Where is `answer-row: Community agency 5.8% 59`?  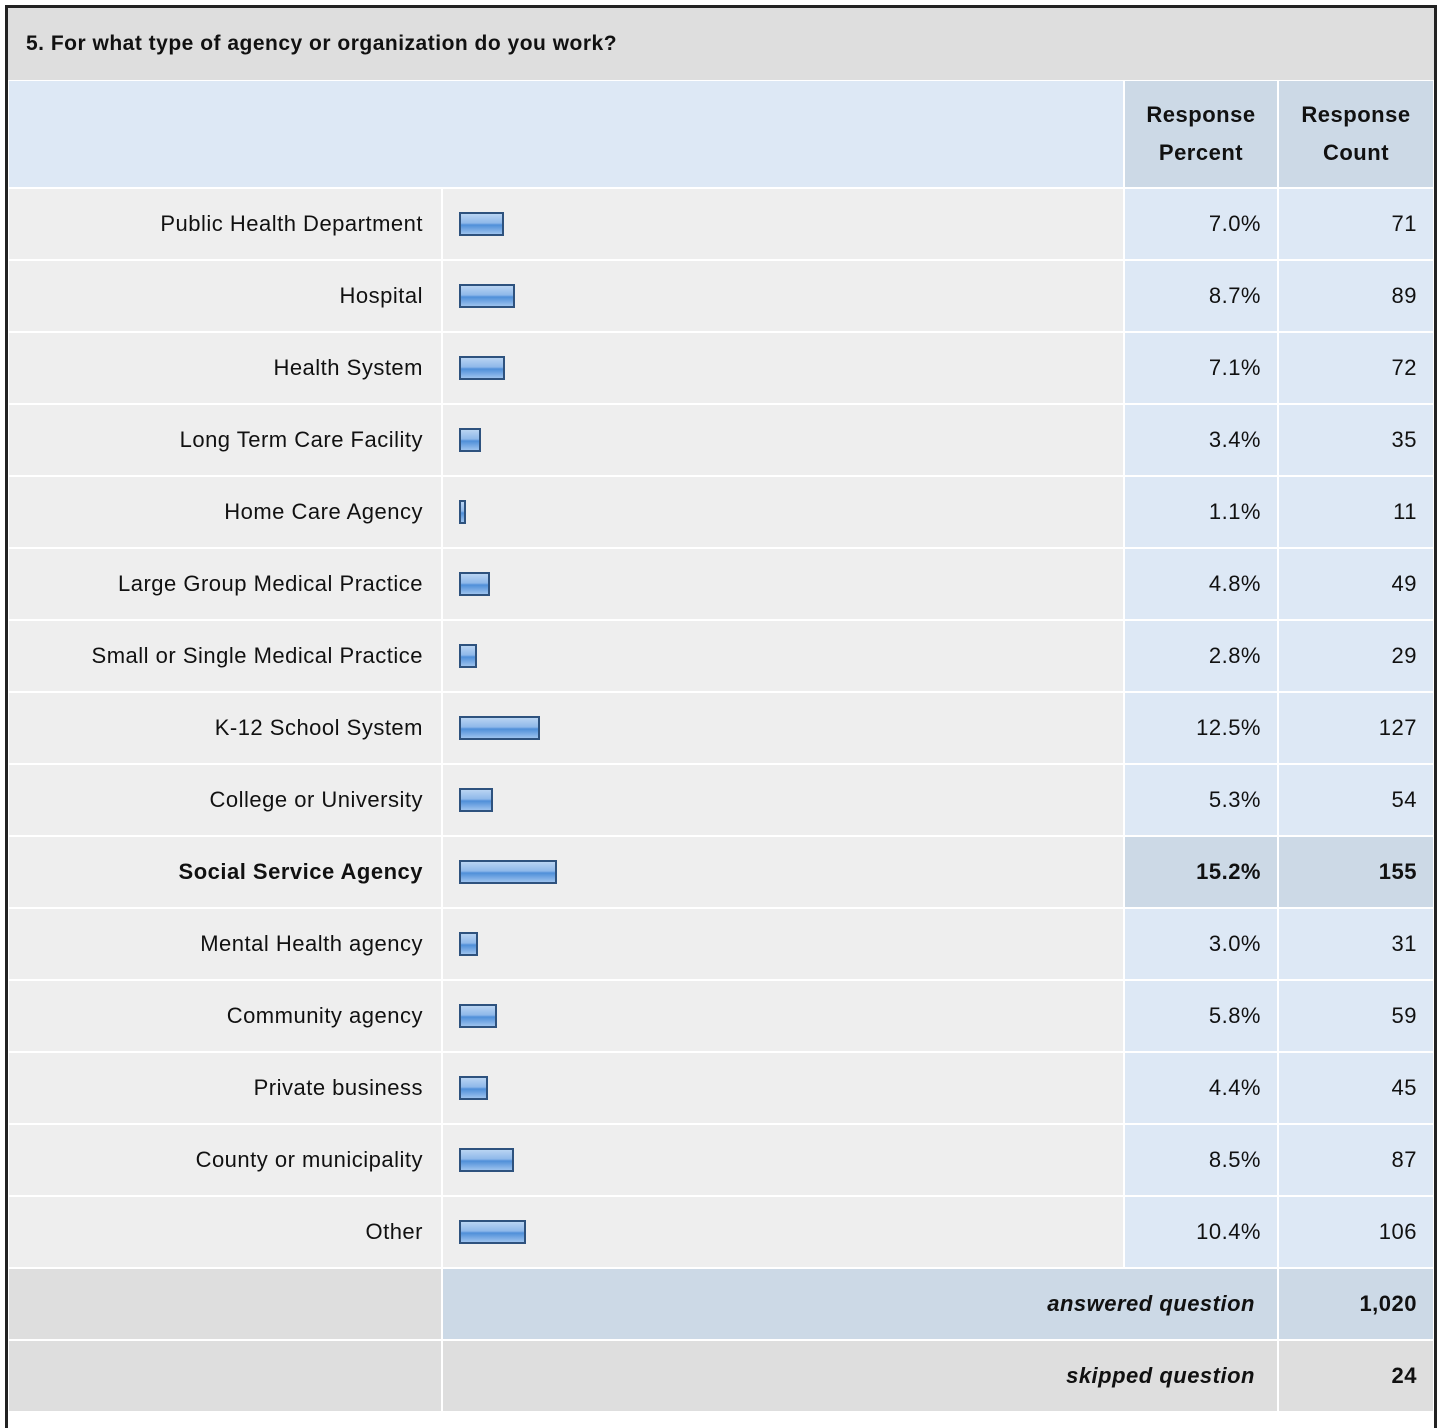 answer-row: Community agency 5.8% 59 is located at coordinates (721, 1016).